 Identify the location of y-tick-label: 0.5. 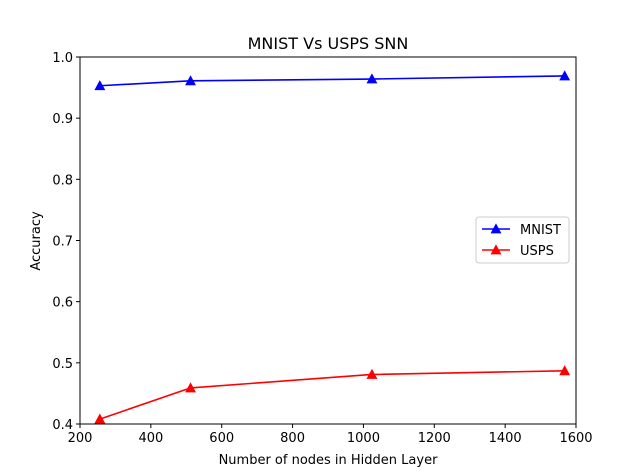
(62, 364).